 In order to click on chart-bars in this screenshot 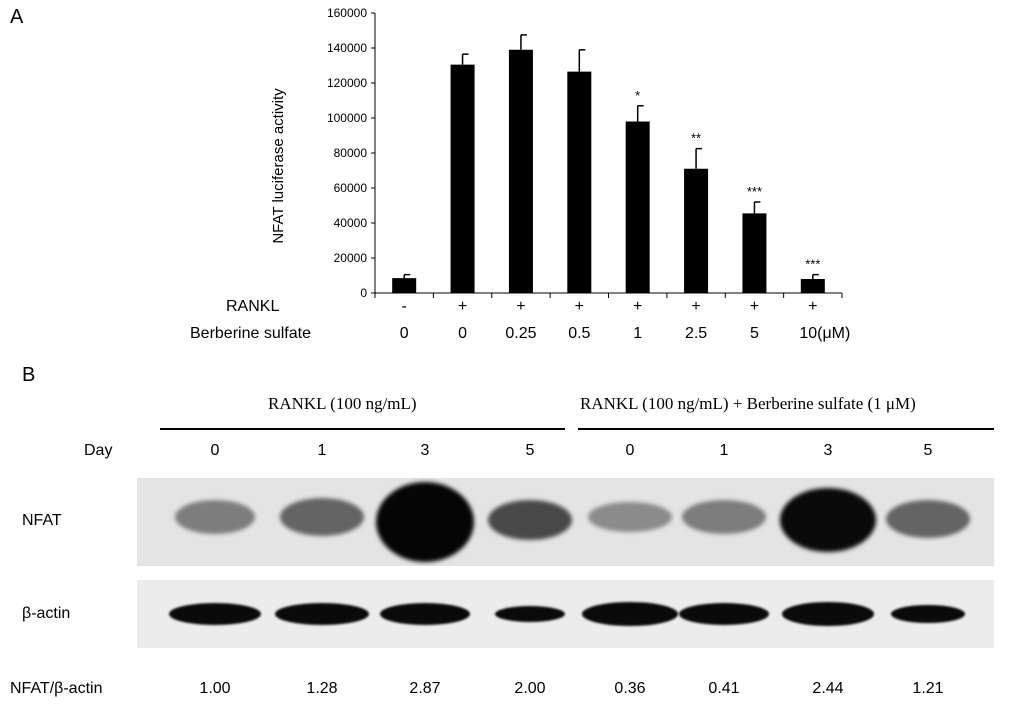, I will do `click(608, 171)`.